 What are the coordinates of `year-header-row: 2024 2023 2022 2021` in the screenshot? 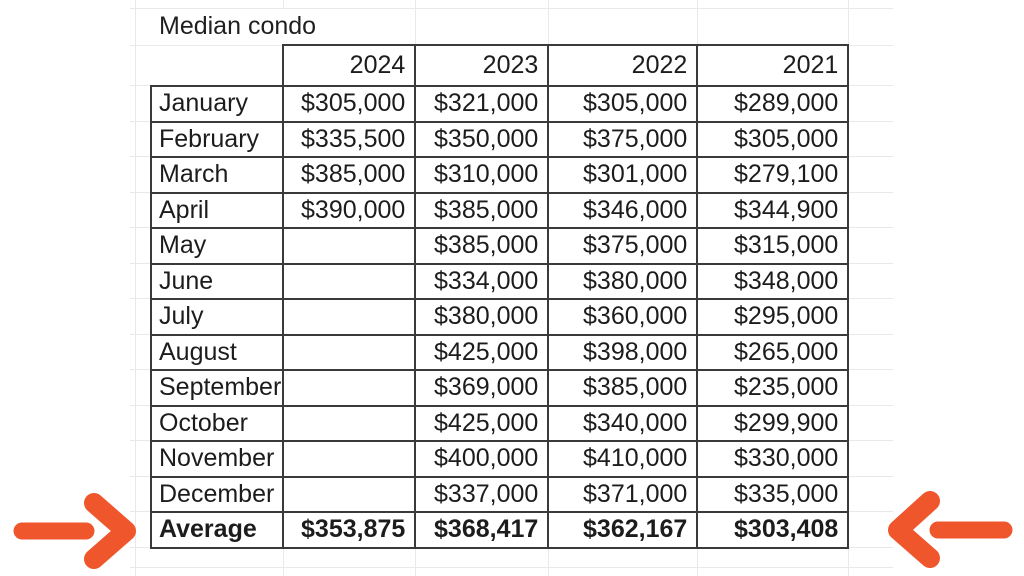 It's located at (500, 65).